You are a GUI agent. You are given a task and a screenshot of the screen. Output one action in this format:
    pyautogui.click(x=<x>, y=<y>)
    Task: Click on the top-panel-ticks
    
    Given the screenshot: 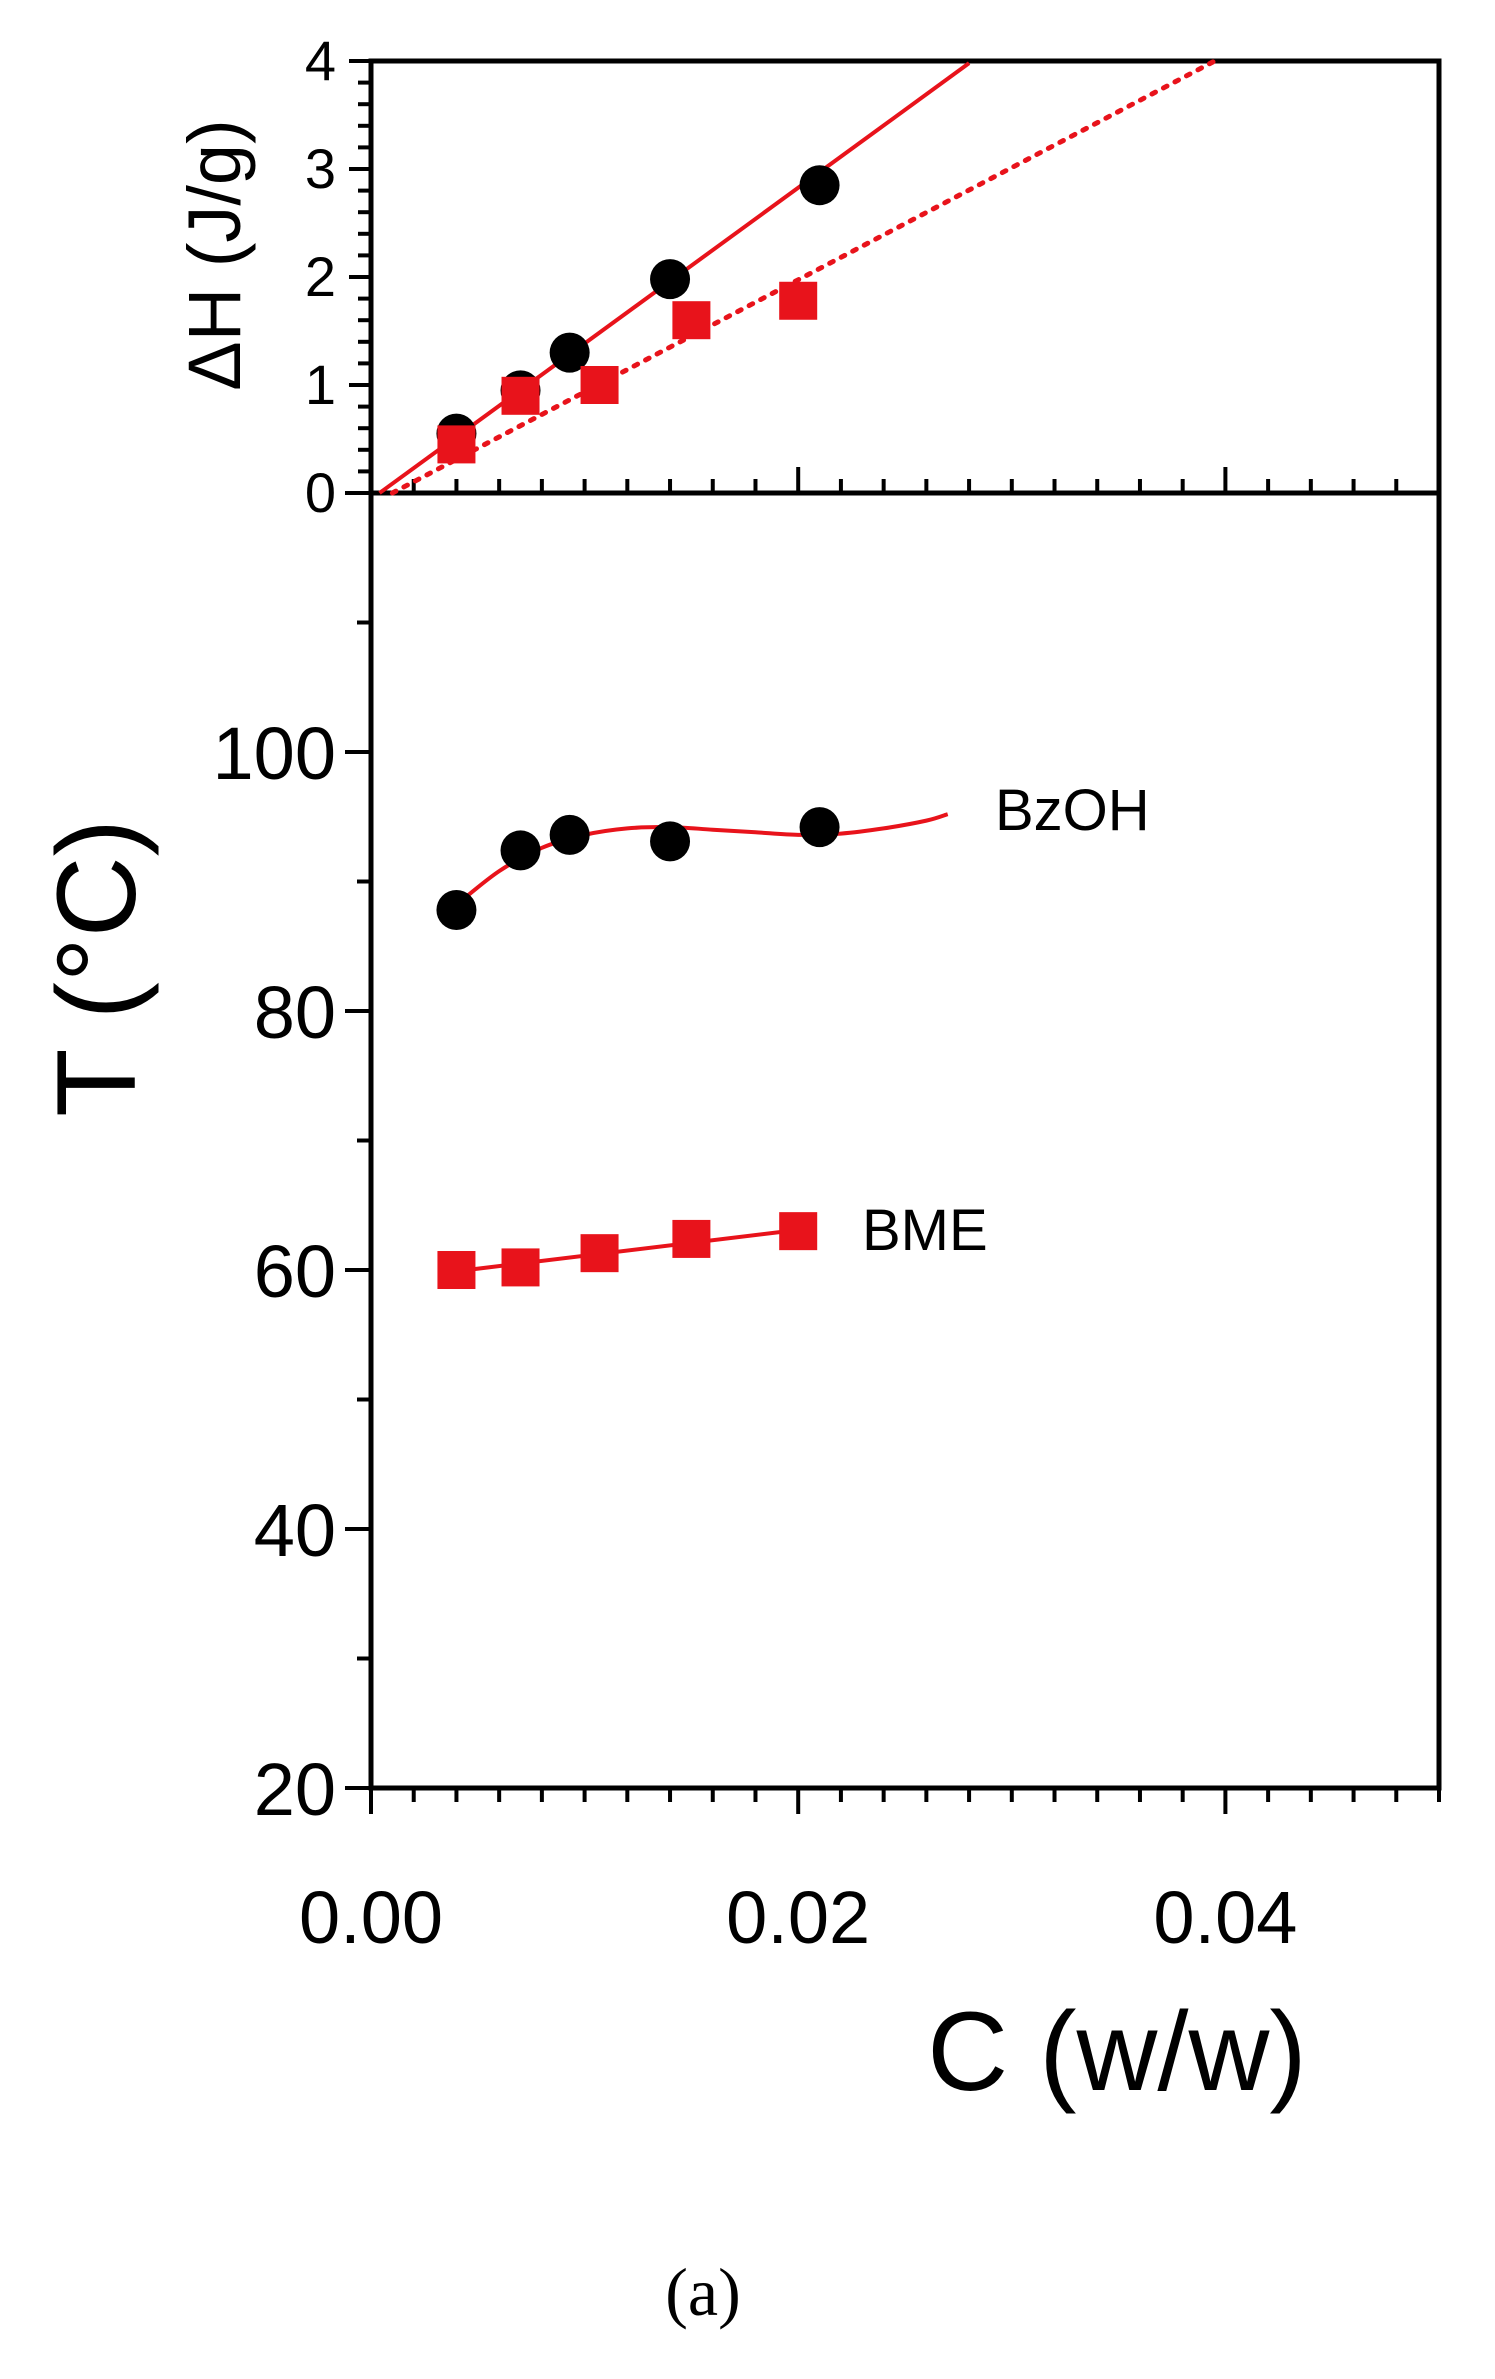 What is the action you would take?
    pyautogui.click(x=895, y=277)
    